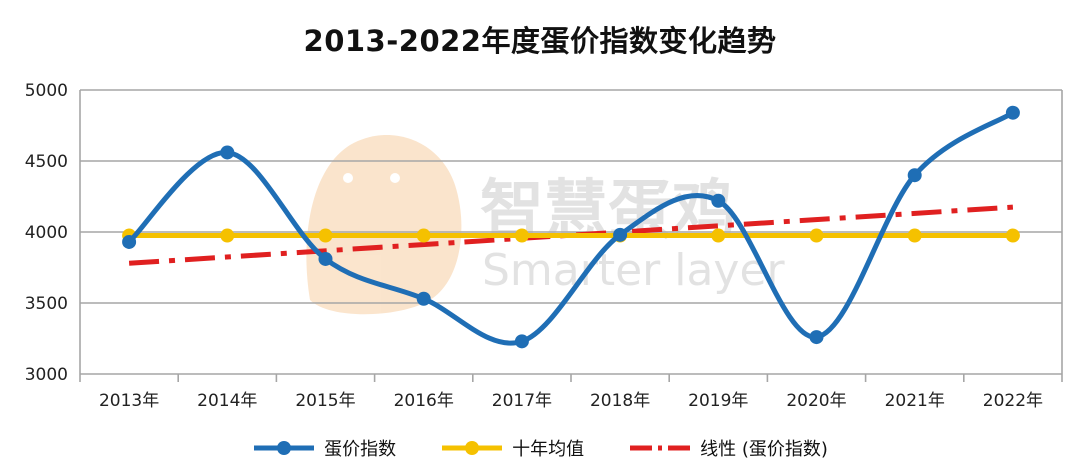  What do you see at coordinates (718, 401) in the screenshot?
I see `x-tick-label: 2019年` at bounding box center [718, 401].